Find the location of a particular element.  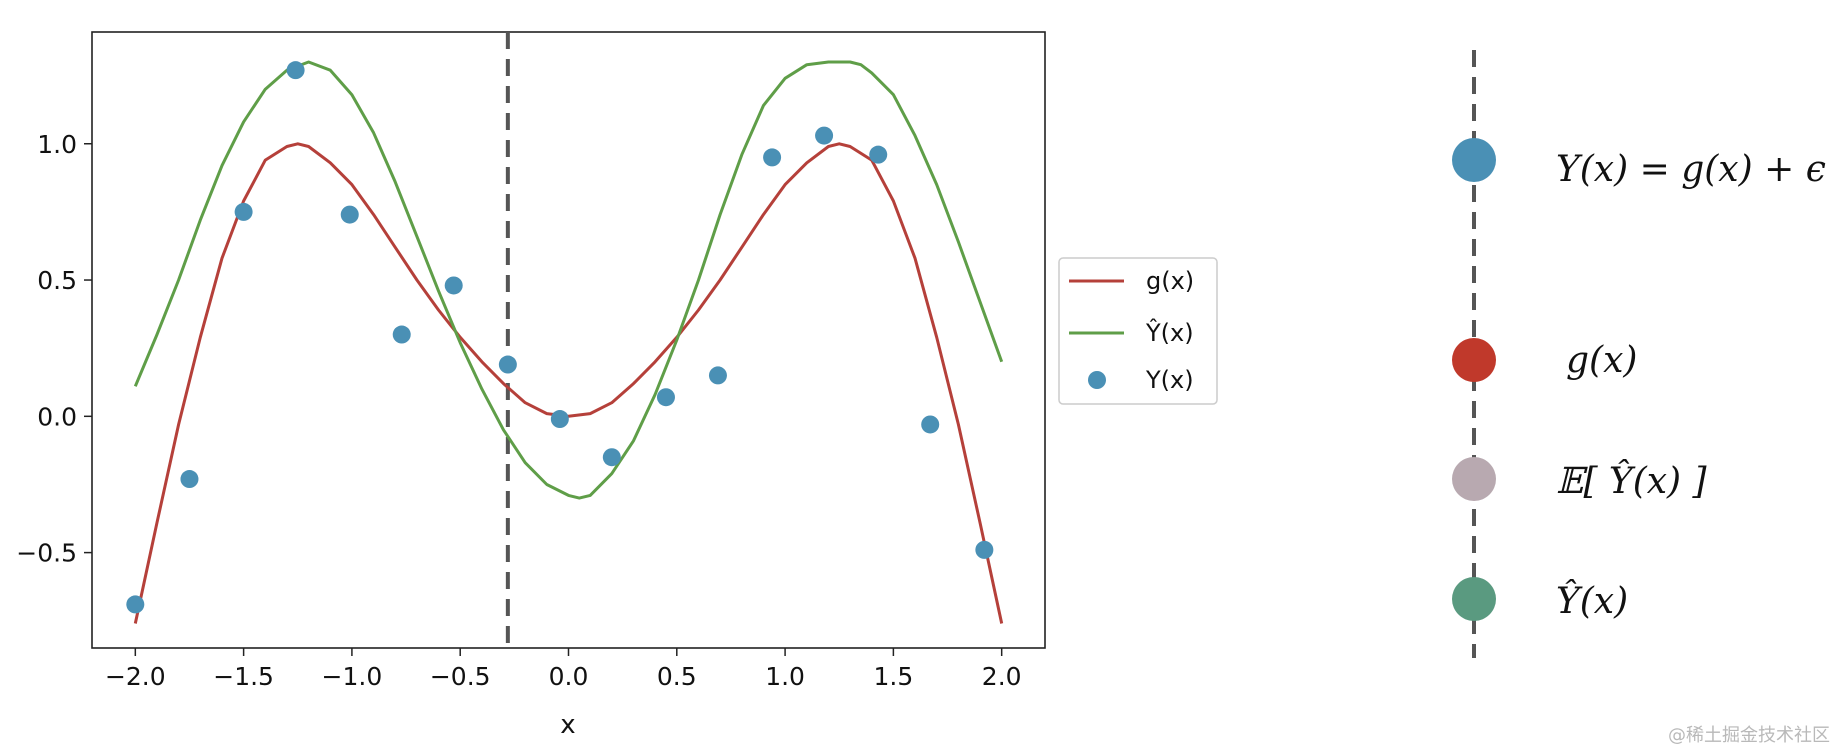

key-item: 𝔼[ Ŷ(x) ] is located at coordinates (1580, 479).